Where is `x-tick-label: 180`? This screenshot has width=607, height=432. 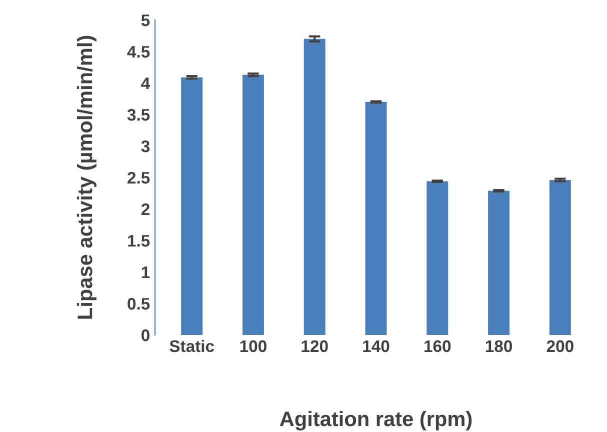
x-tick-label: 180 is located at coordinates (499, 346).